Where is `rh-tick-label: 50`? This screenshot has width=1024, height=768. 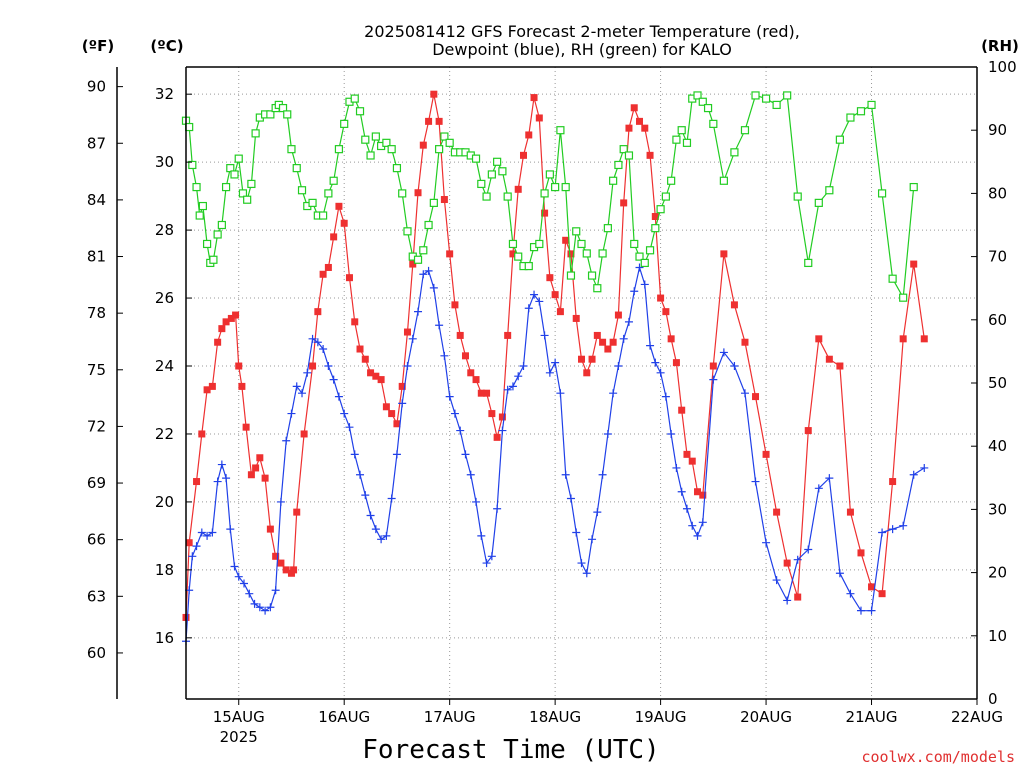 rh-tick-label: 50 is located at coordinates (997, 383).